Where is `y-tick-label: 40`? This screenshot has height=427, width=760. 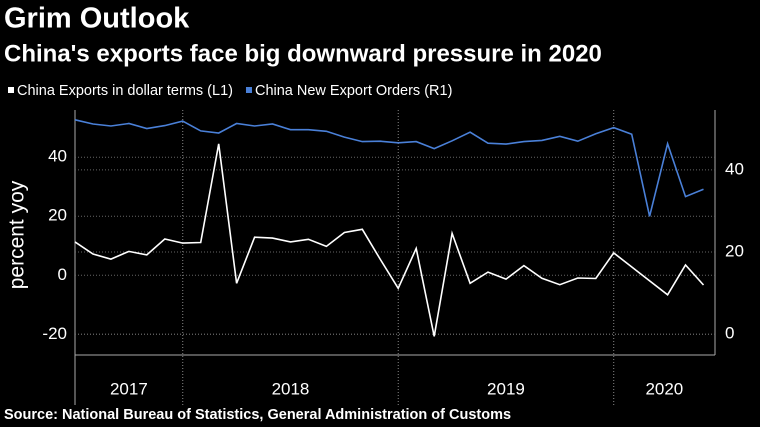 y-tick-label: 40 is located at coordinates (57, 156).